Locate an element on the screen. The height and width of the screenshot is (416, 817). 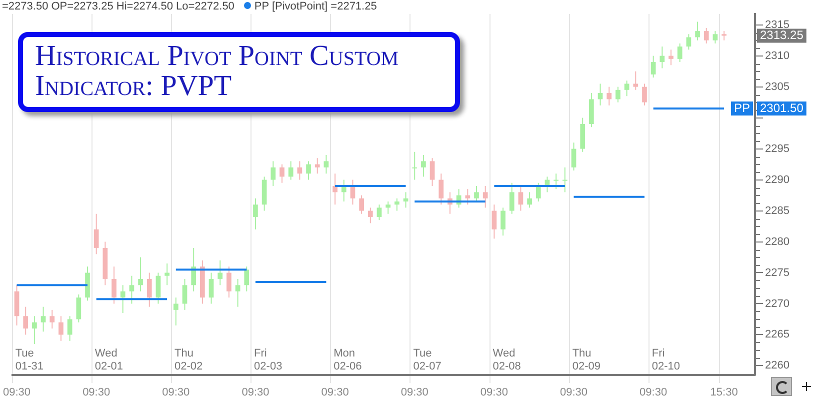
y-tick-label: 2275 is located at coordinates (777, 272).